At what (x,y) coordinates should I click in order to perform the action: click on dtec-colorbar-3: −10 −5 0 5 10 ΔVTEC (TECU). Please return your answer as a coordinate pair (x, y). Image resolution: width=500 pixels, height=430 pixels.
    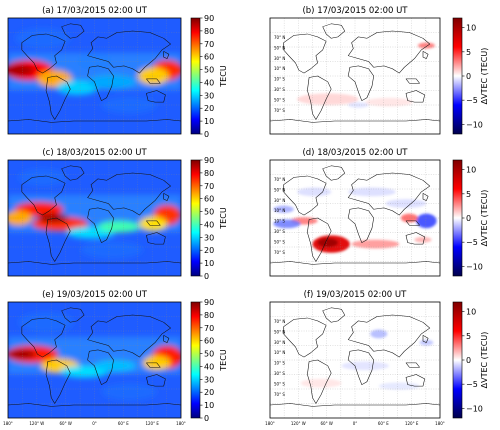
    Looking at the image, I should click on (470, 218).